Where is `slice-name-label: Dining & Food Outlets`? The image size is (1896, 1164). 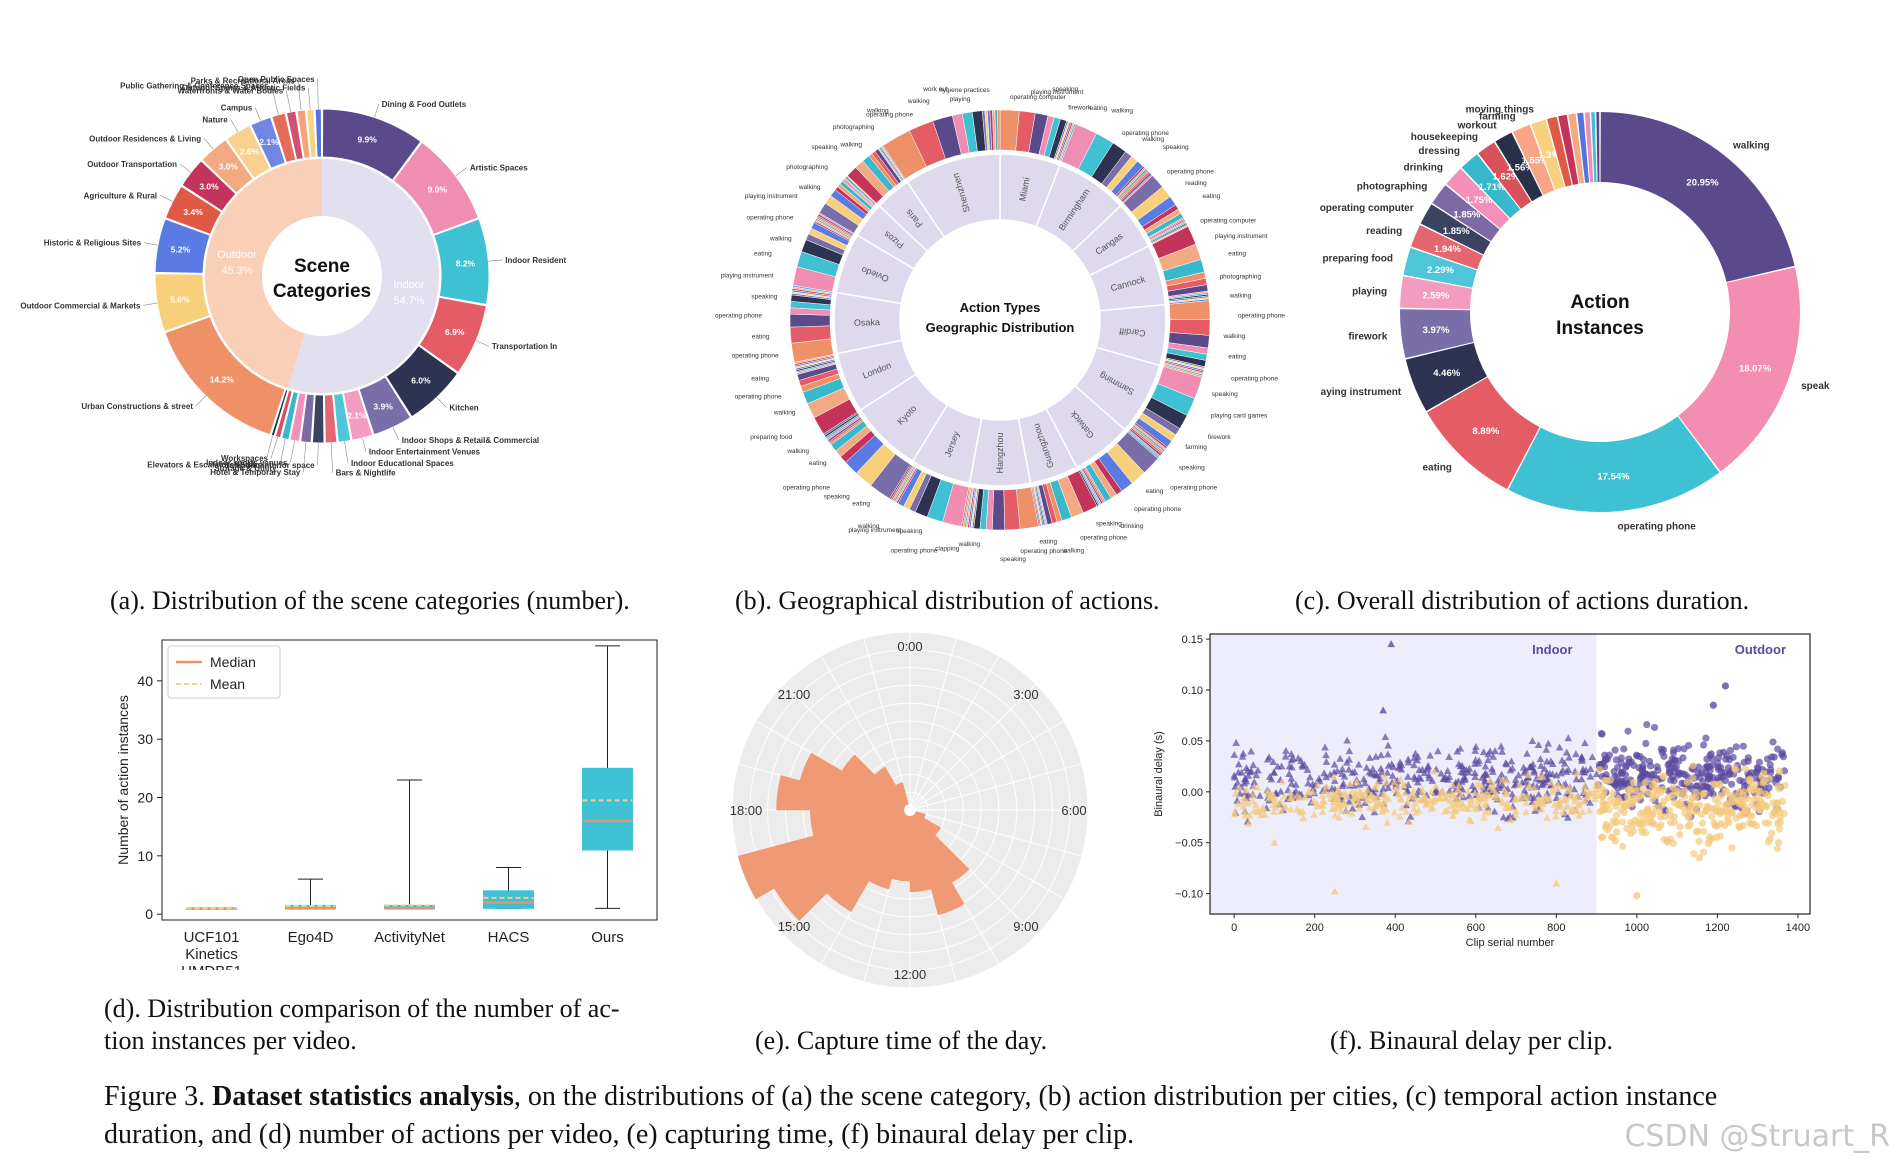
slice-name-label: Dining & Food Outlets is located at coordinates (424, 104).